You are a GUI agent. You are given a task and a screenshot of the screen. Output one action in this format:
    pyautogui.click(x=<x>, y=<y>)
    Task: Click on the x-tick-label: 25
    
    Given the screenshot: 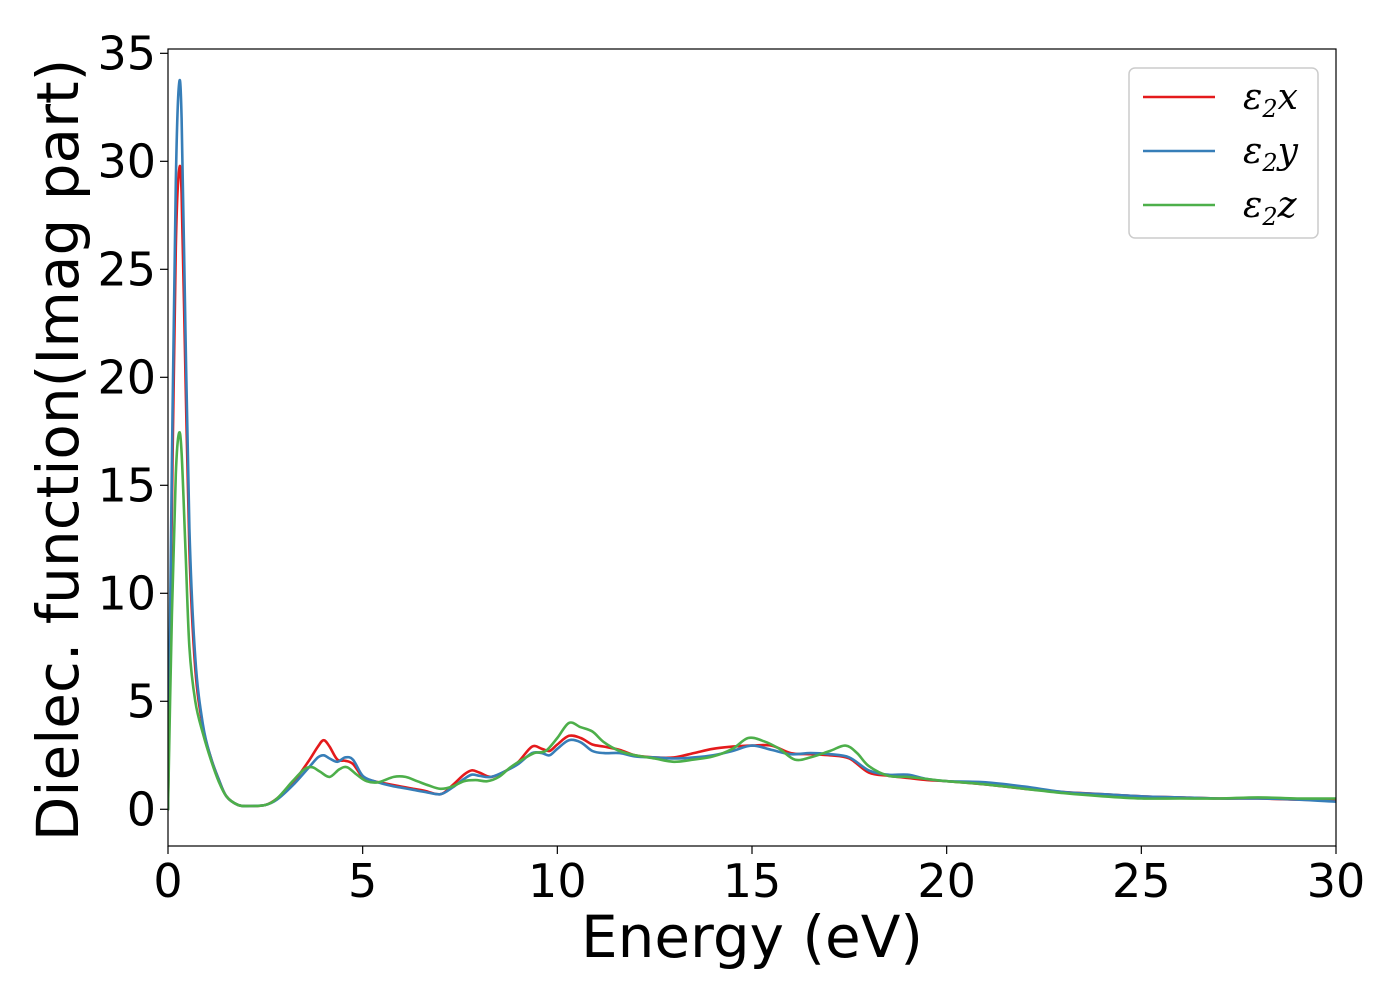 What is the action you would take?
    pyautogui.click(x=1141, y=881)
    